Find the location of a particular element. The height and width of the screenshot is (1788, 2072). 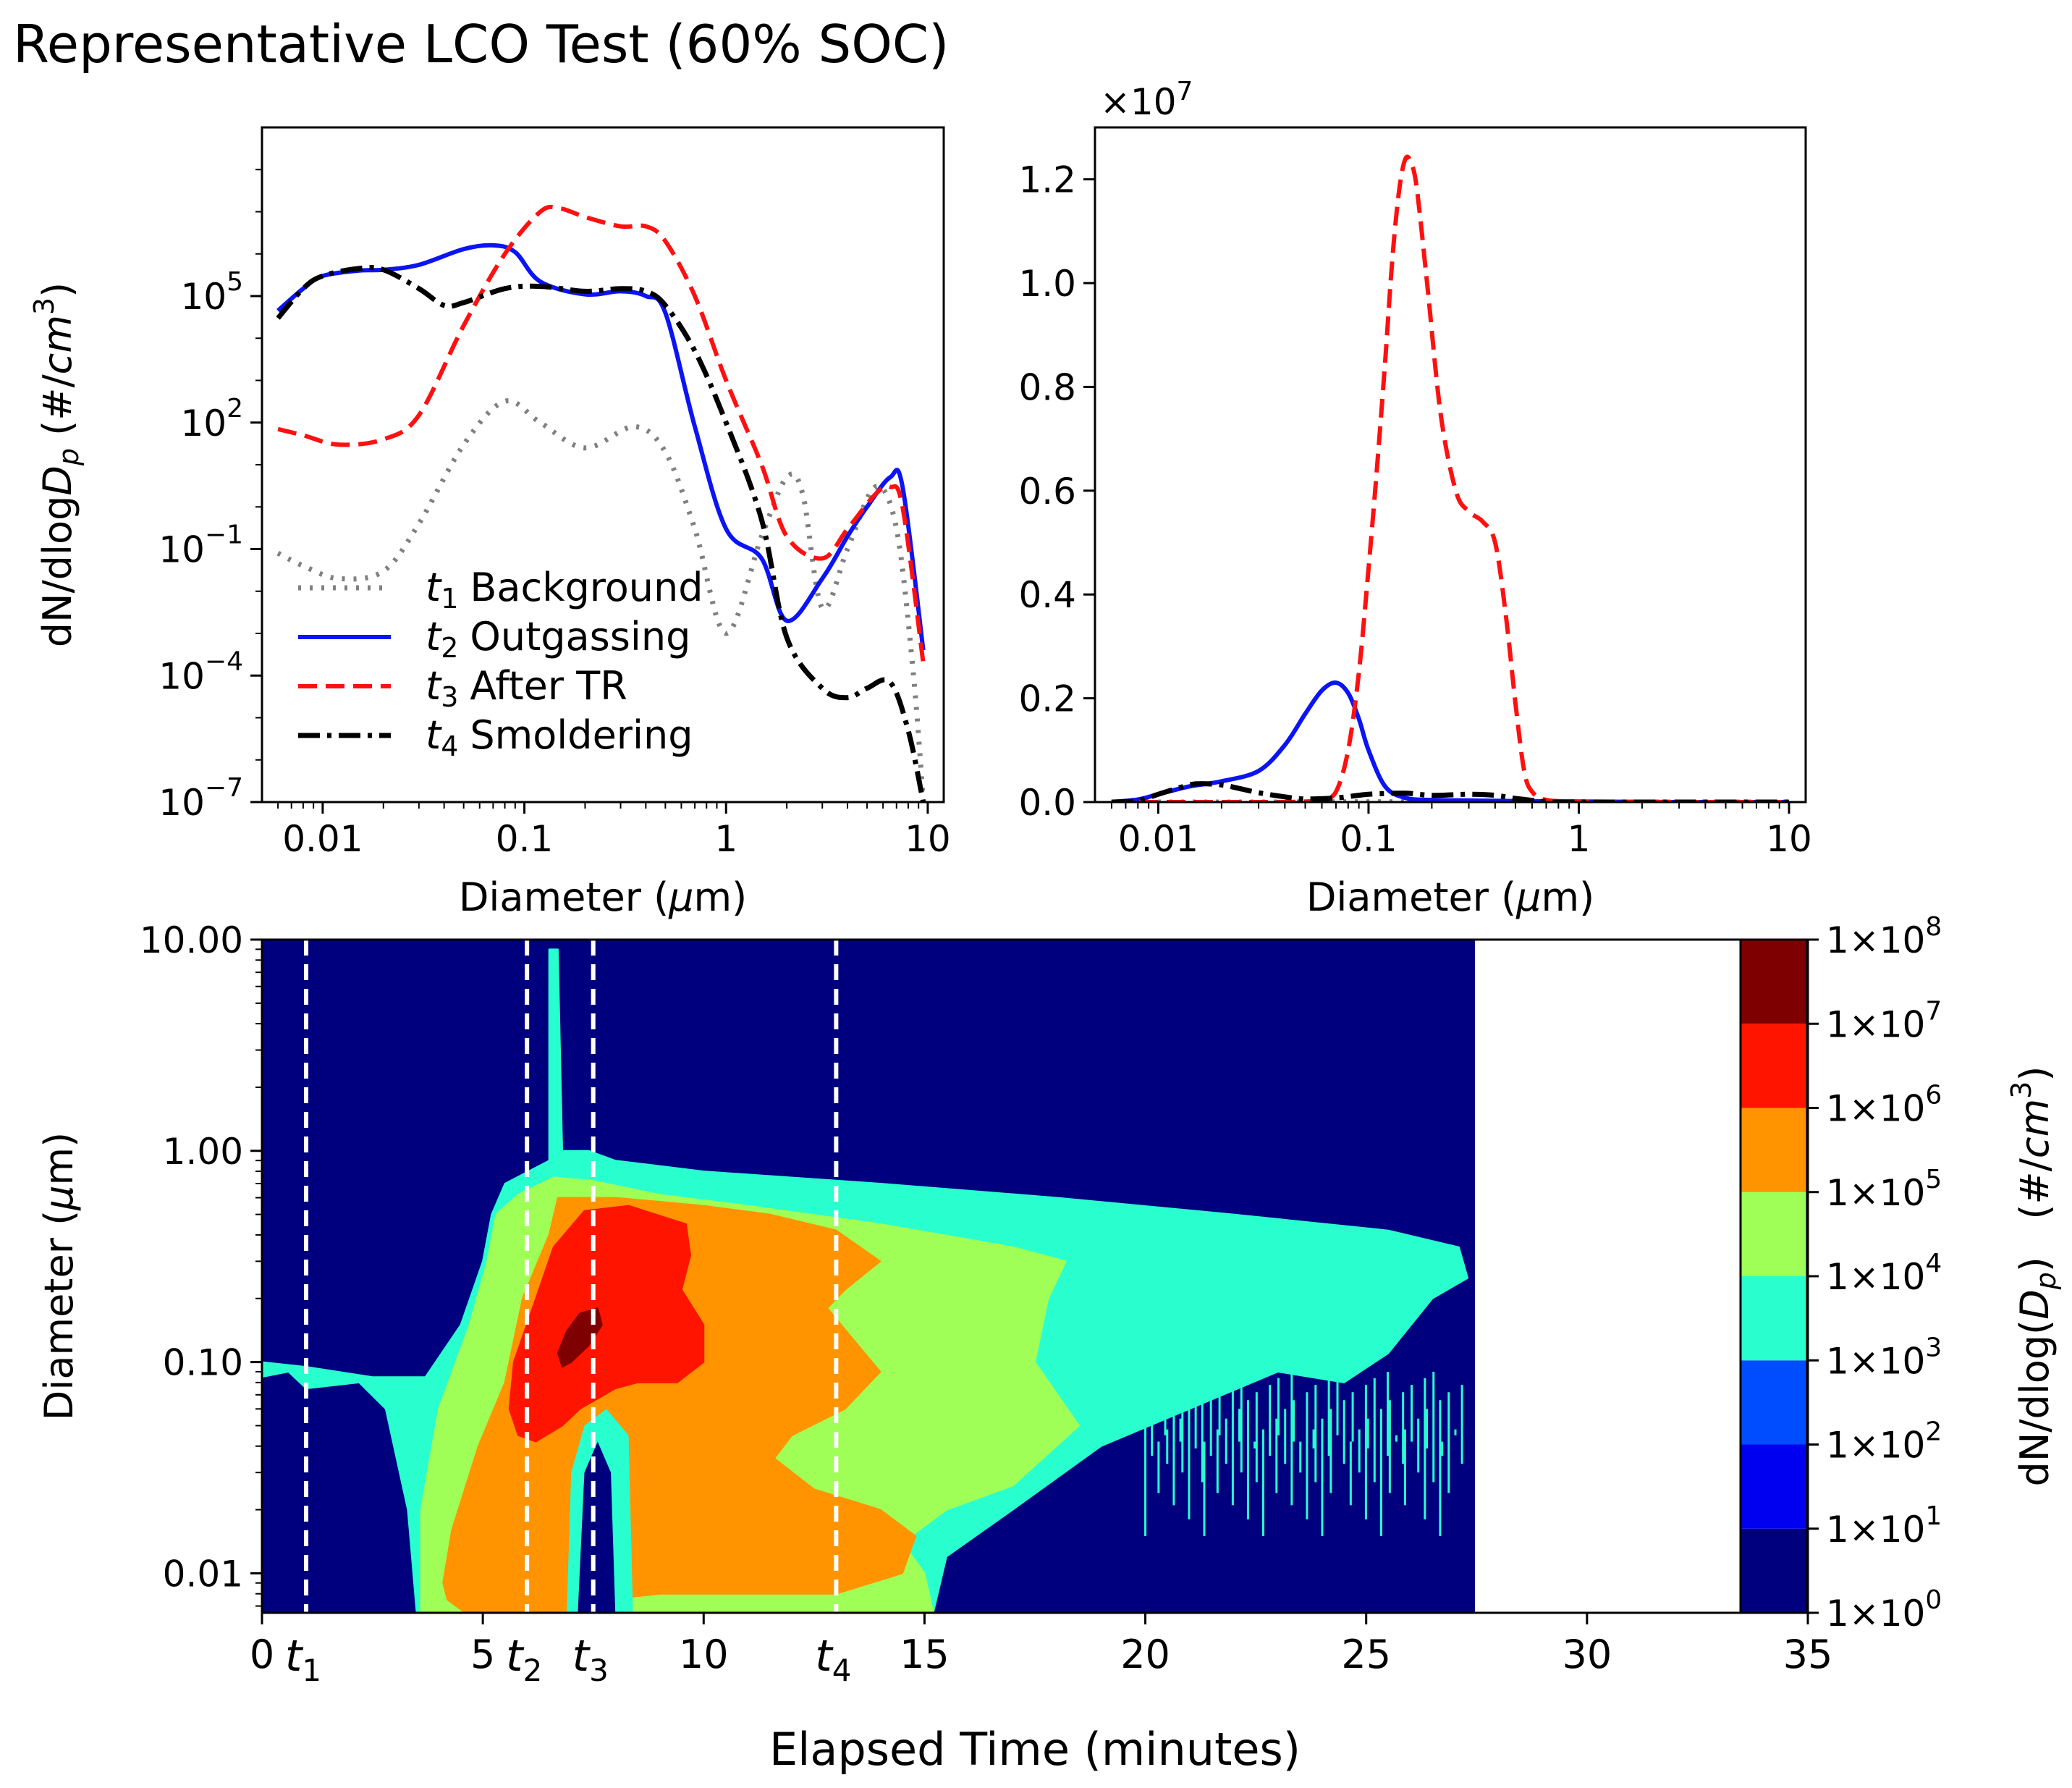

panel-b-ytick-label: 1.2 is located at coordinates (1047, 180).